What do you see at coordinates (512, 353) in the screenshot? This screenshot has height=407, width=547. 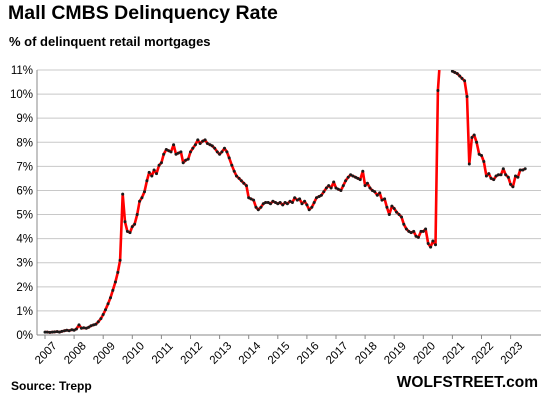 I see `x-tick-label: 2023` at bounding box center [512, 353].